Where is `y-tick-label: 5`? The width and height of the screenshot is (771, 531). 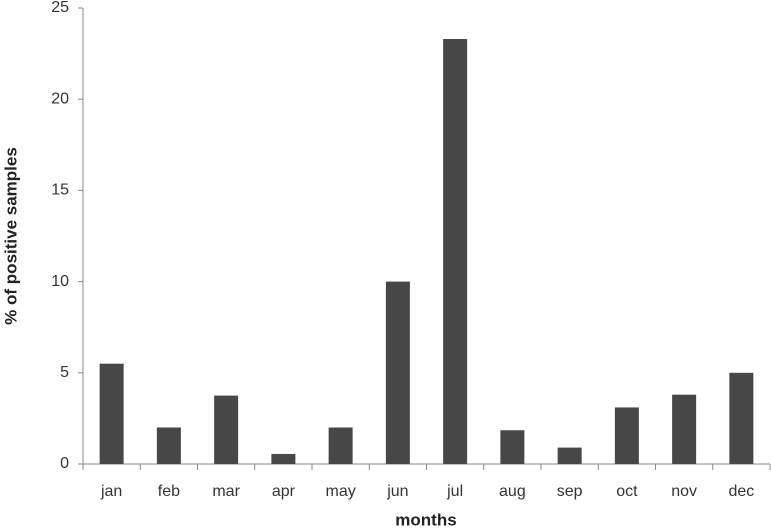
y-tick-label: 5 is located at coordinates (64, 372).